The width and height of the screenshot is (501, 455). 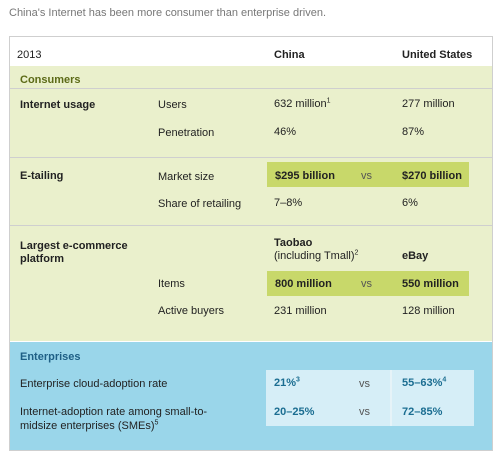 I want to click on cloud-adoption-label: Enterprise cloud-adoption rate, so click(x=94, y=384).